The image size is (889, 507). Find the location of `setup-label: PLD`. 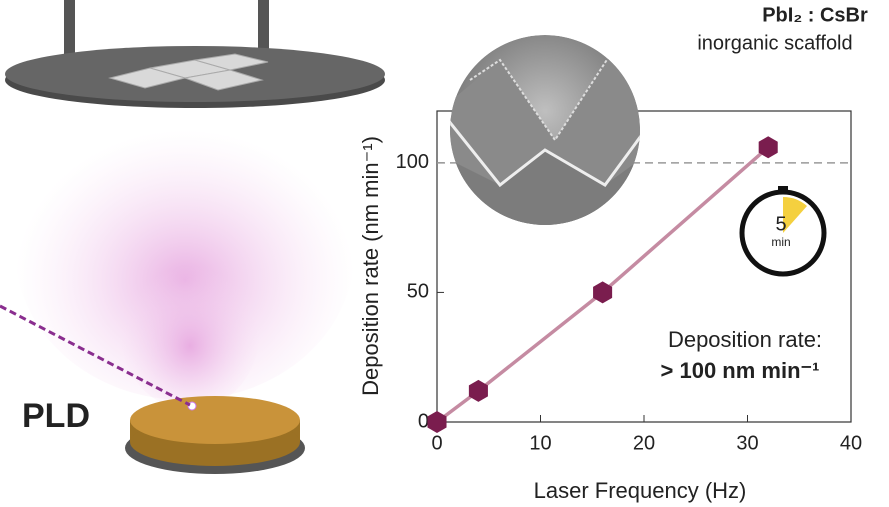

setup-label: PLD is located at coordinates (56, 416).